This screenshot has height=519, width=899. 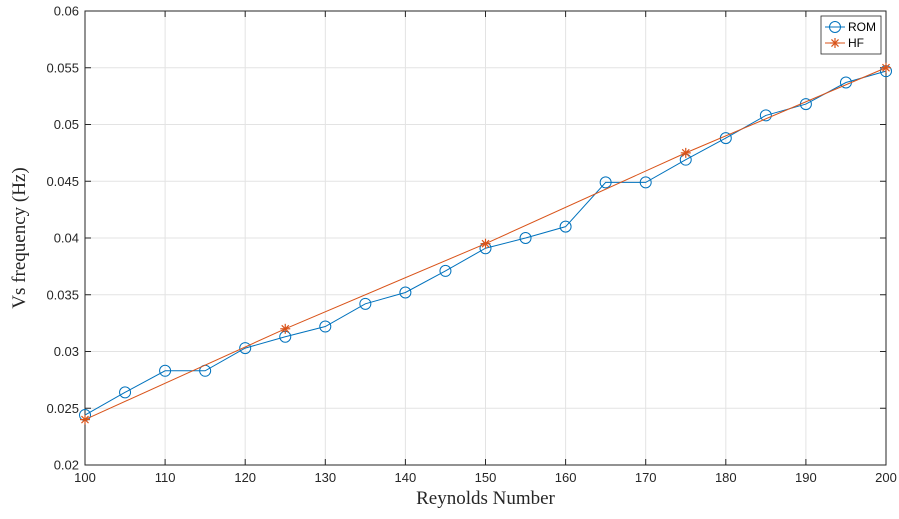 I want to click on legend-marker-circle, so click(x=835, y=27).